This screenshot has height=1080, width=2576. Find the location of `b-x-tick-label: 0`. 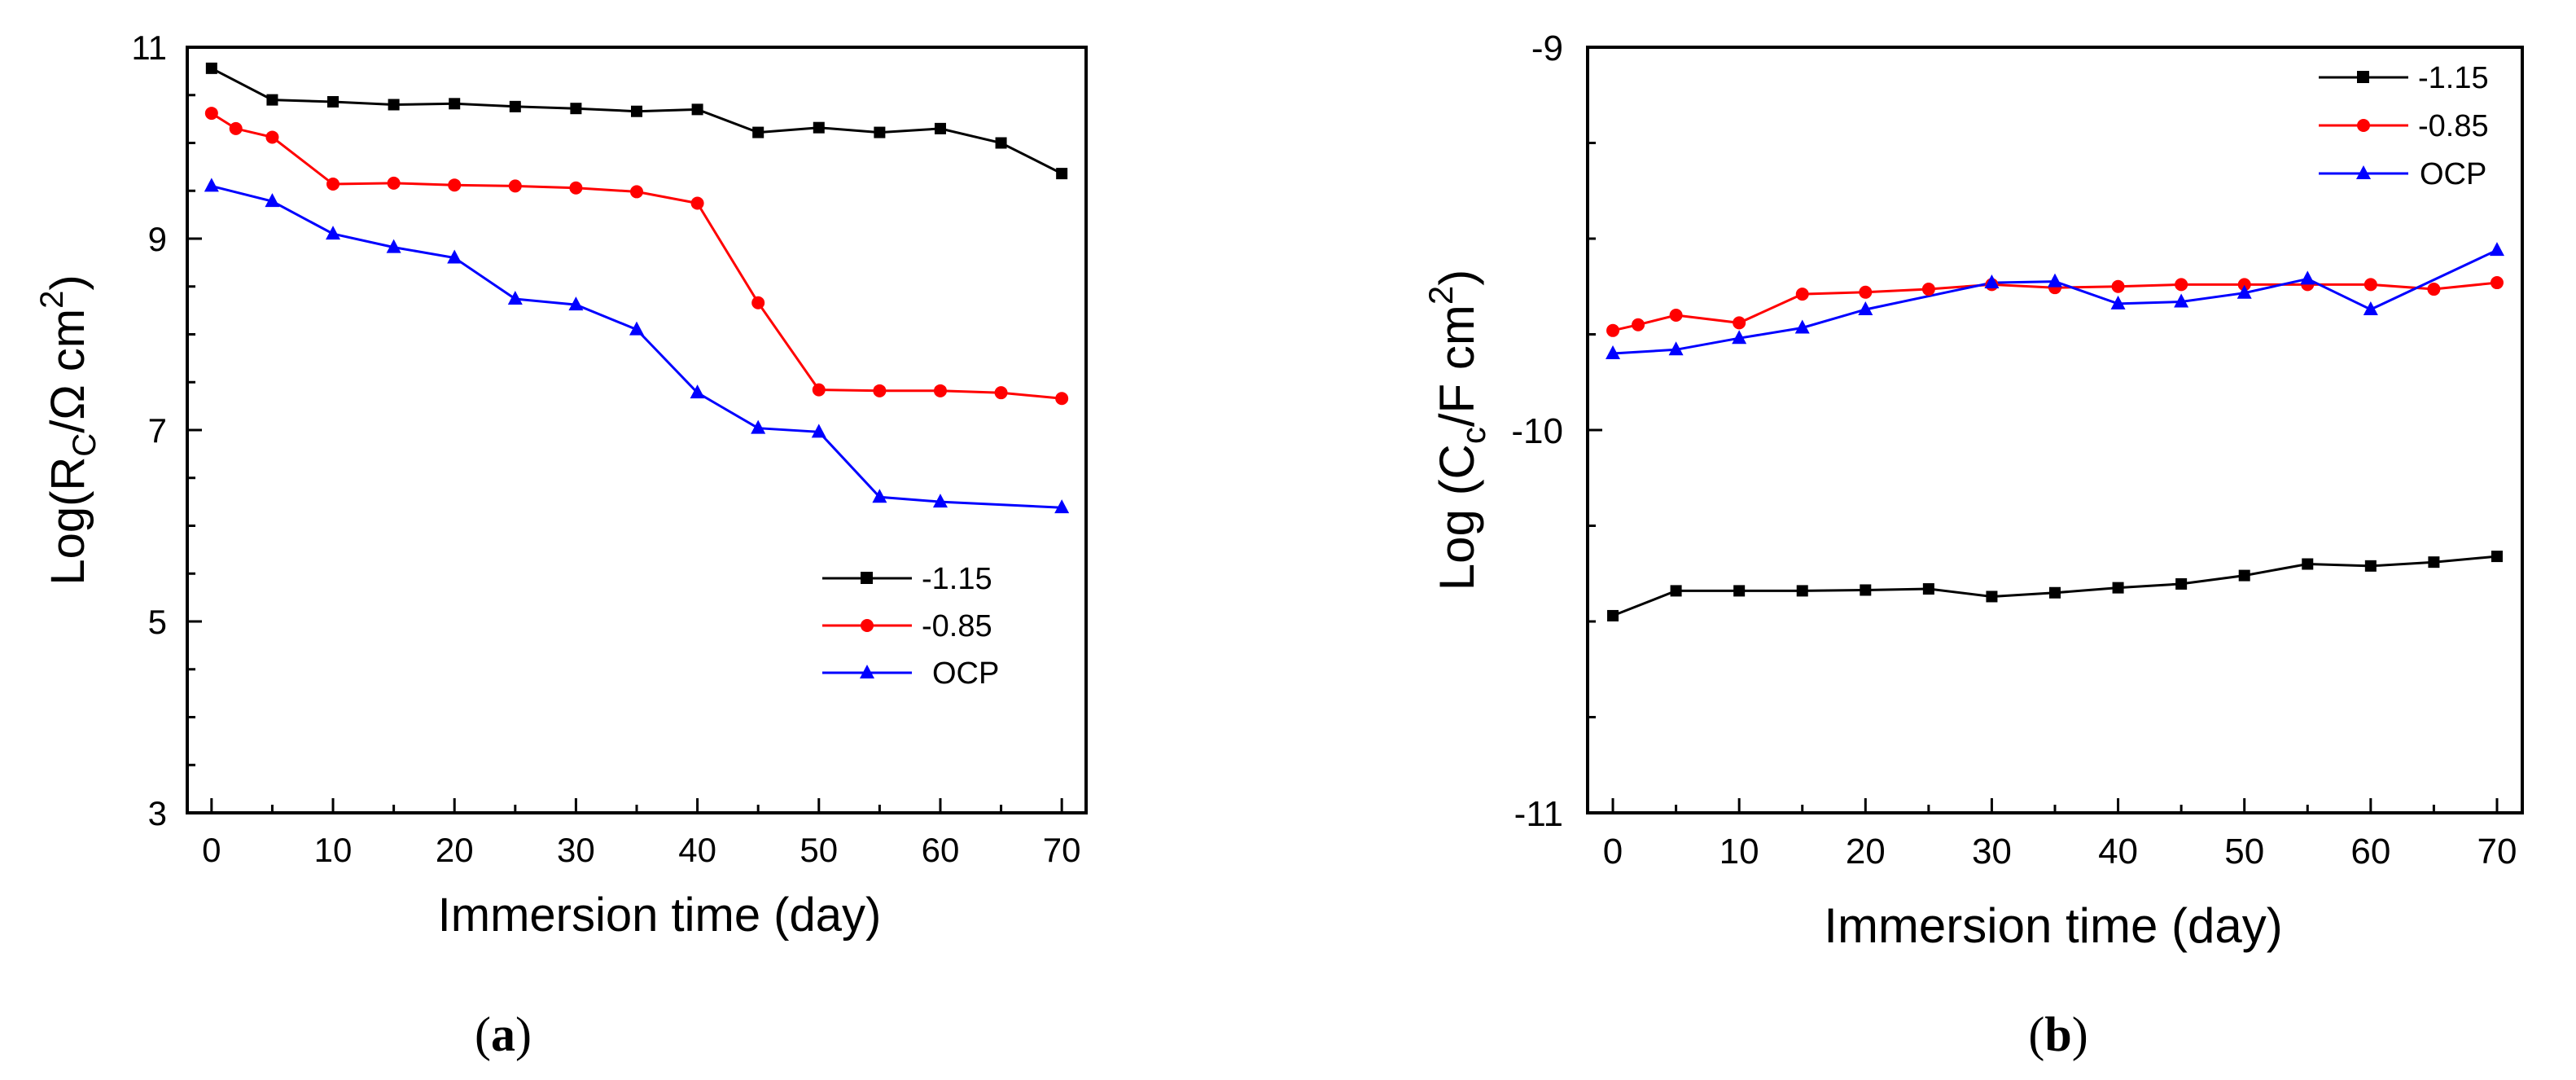

b-x-tick-label: 0 is located at coordinates (1613, 851).